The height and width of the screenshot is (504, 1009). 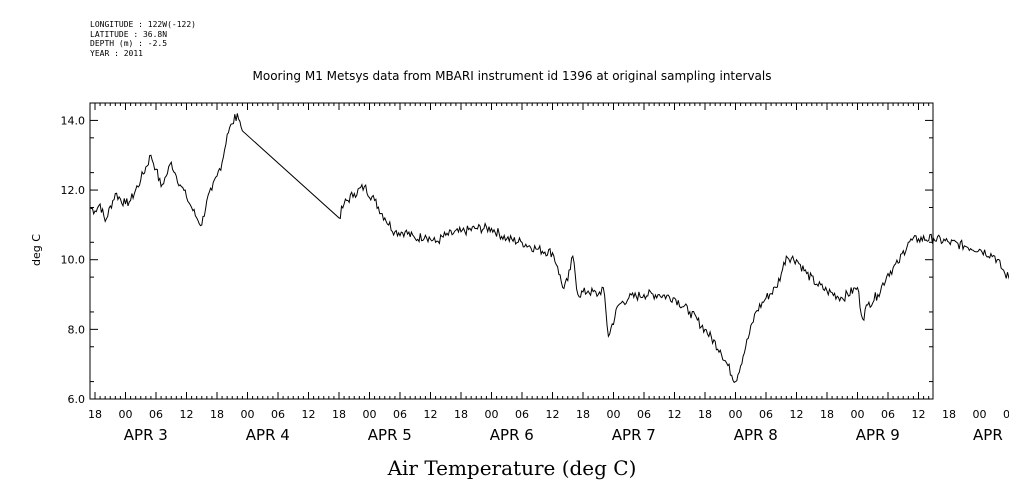 I want to click on longitude-label: LONGITUDE : 122W(-122), so click(x=143, y=24).